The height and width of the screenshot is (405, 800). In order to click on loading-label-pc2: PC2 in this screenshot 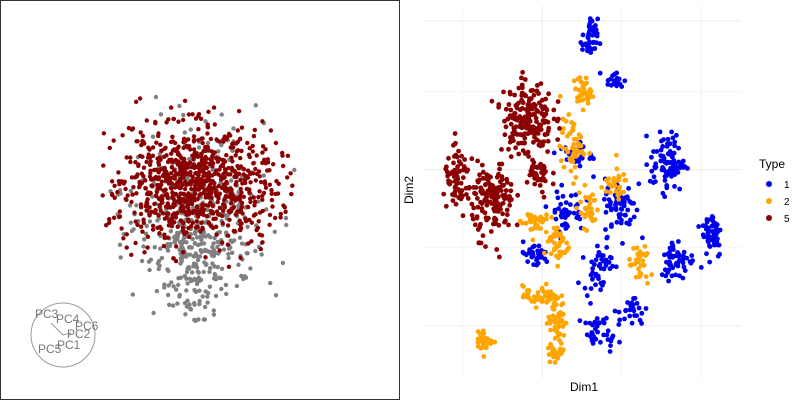, I will do `click(79, 334)`.